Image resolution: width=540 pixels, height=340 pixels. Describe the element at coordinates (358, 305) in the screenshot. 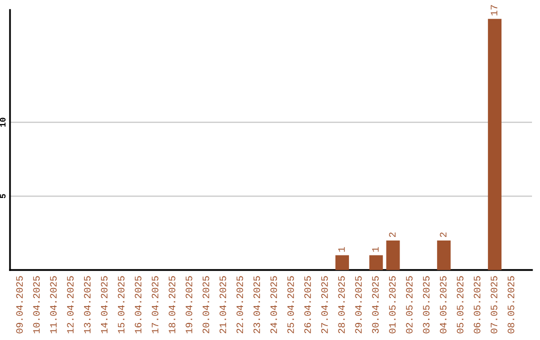

I see `x-tick-label: 29.04.2025` at that location.